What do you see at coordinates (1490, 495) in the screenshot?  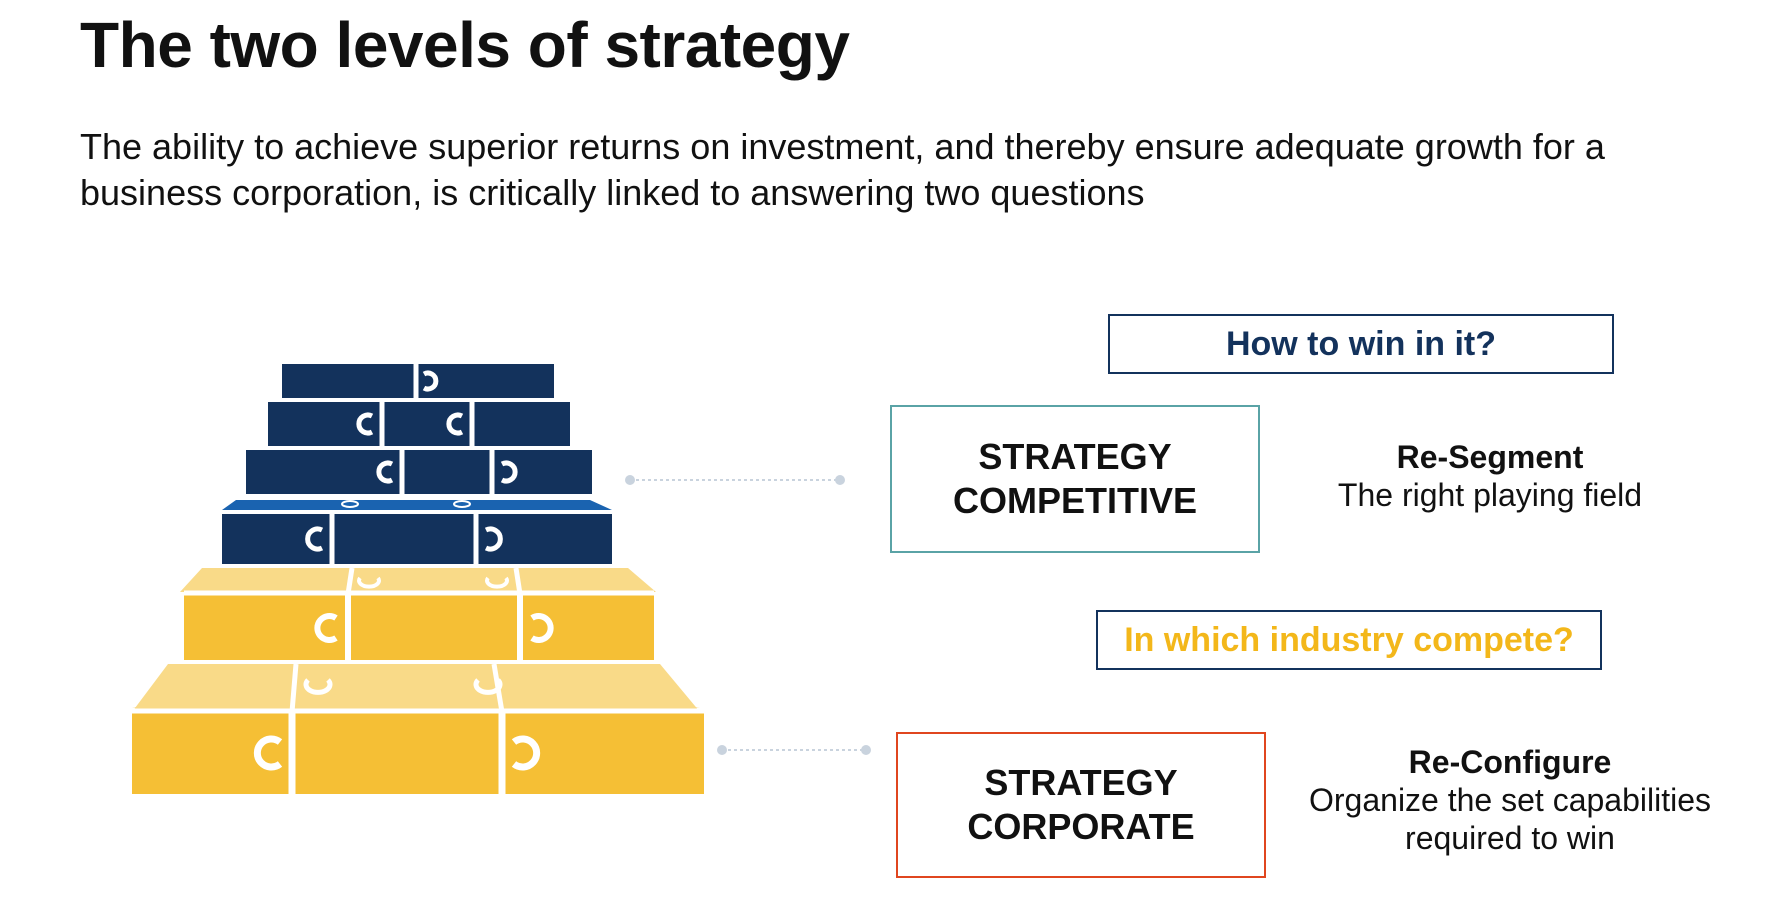 I see `description-competitive-text: The right playing field` at bounding box center [1490, 495].